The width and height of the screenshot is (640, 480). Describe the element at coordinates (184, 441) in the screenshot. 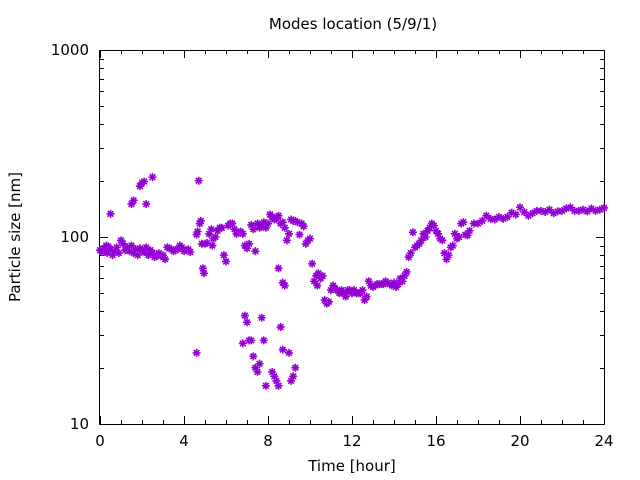

I see `x-tick-label: 4` at that location.